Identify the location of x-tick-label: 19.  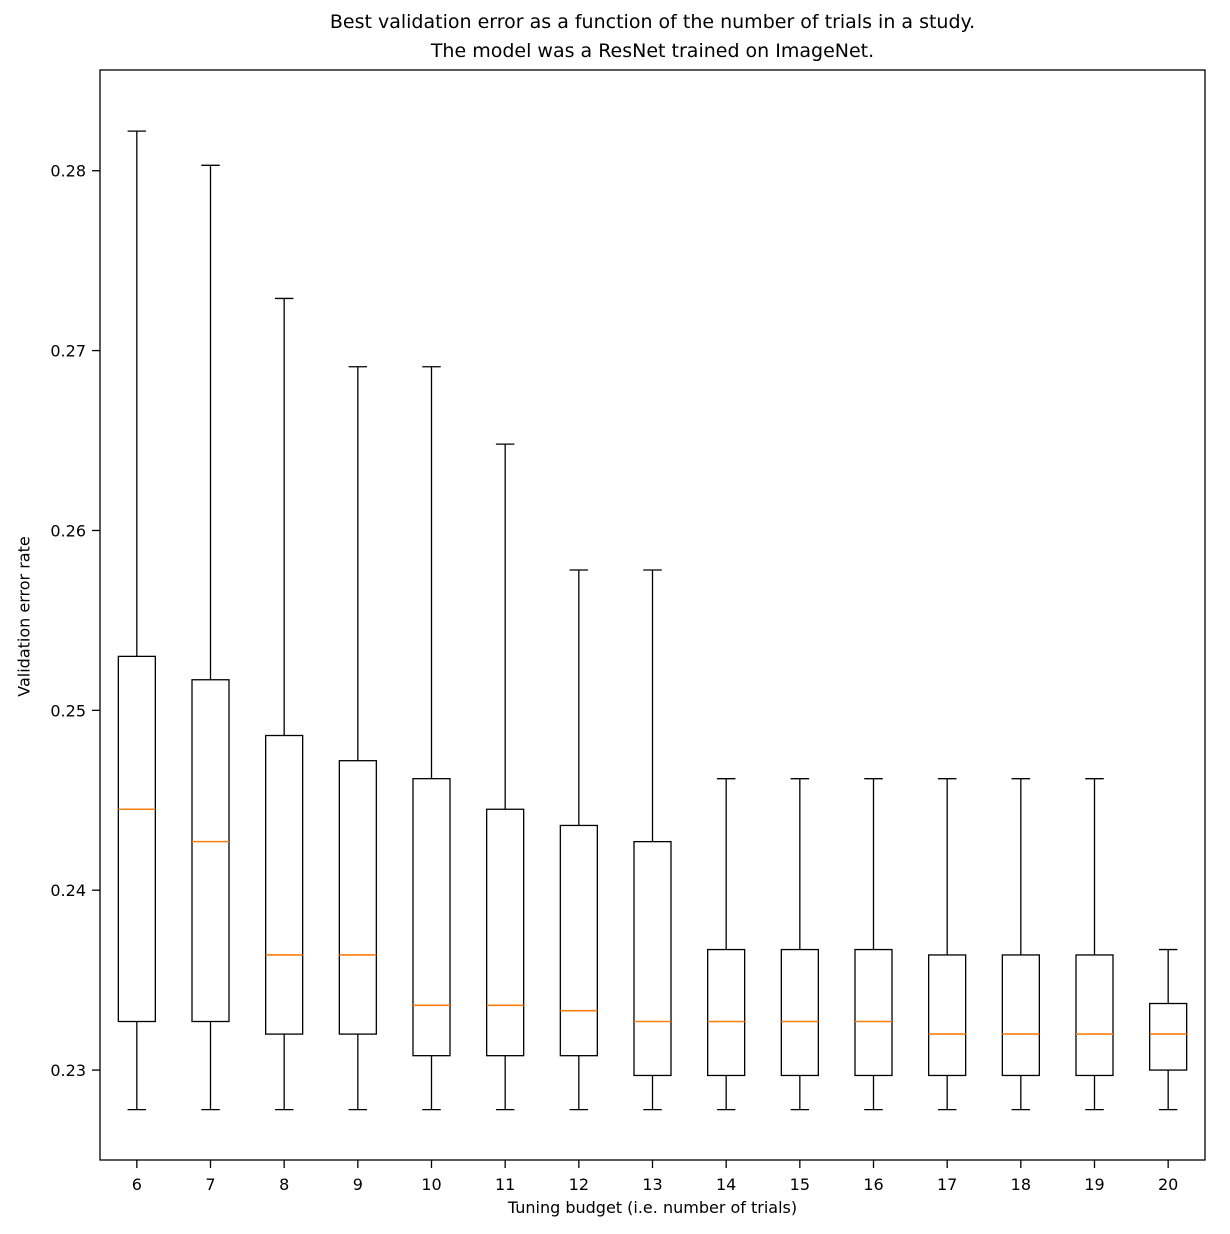
(1094, 1184).